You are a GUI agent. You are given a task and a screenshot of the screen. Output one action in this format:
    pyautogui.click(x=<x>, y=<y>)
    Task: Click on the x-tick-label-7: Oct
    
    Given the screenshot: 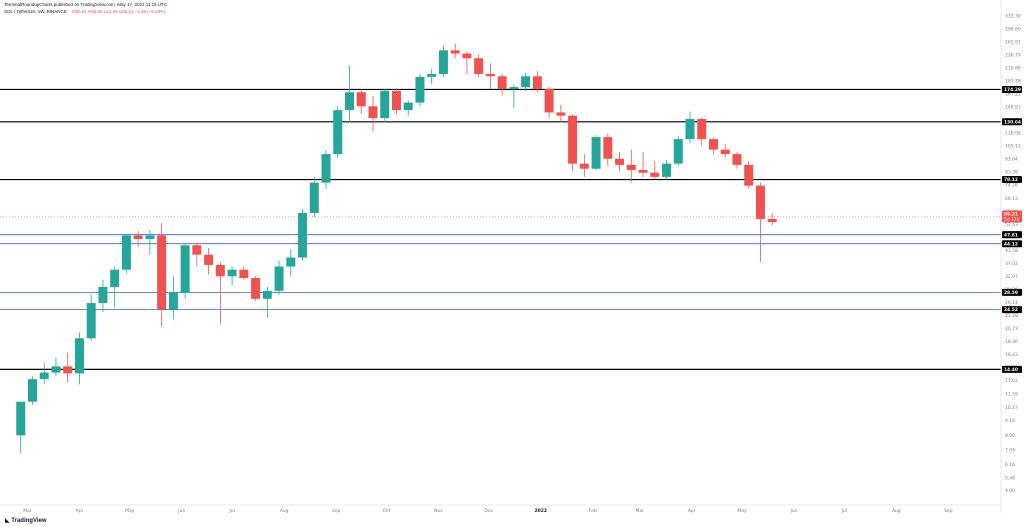 What is the action you would take?
    pyautogui.click(x=387, y=511)
    